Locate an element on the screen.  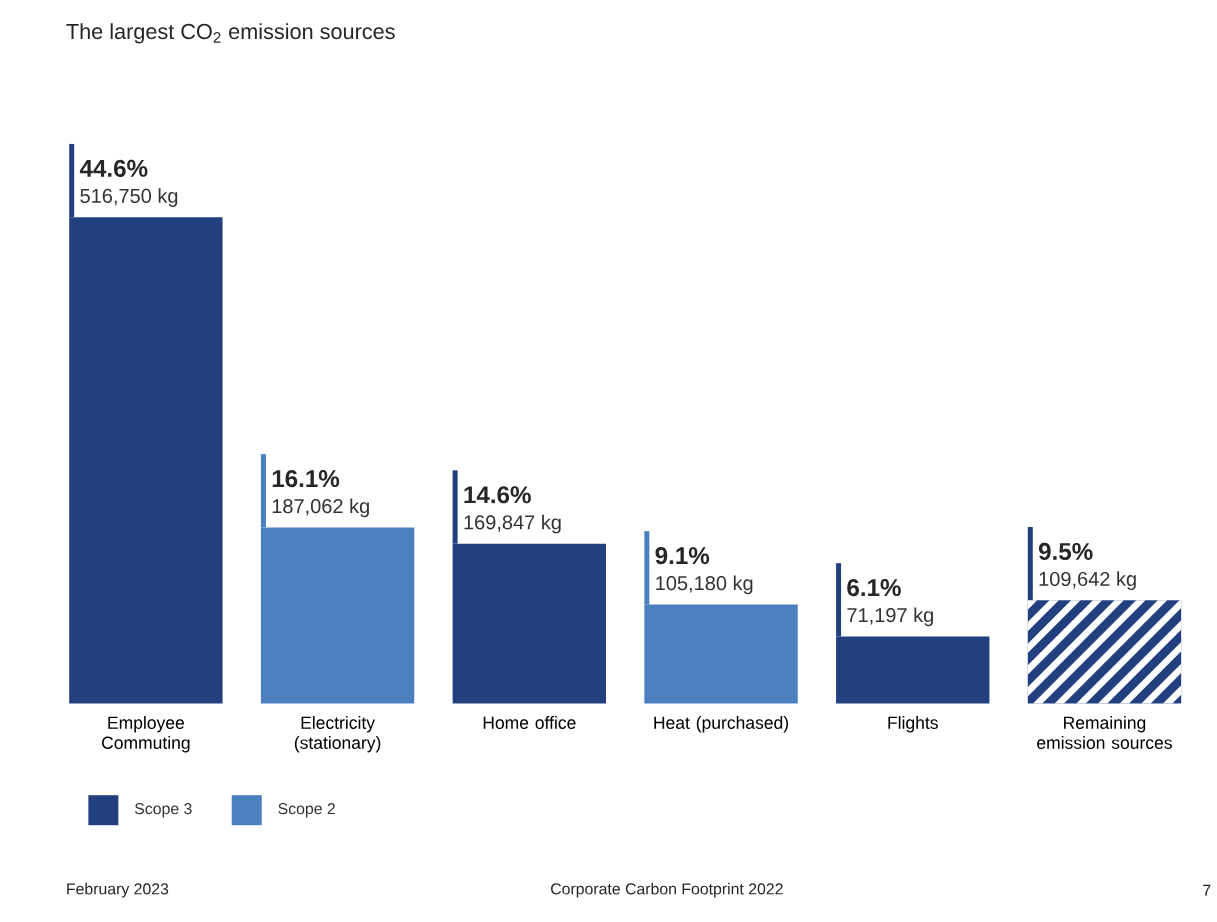
annotation: 9.1% is located at coordinates (682, 556).